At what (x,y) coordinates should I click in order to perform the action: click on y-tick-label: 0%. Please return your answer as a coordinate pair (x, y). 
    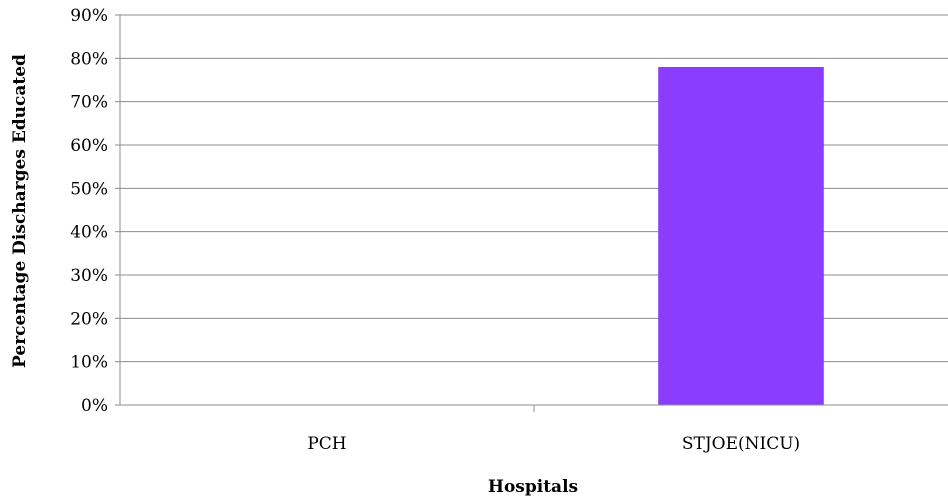
    Looking at the image, I should click on (94, 406).